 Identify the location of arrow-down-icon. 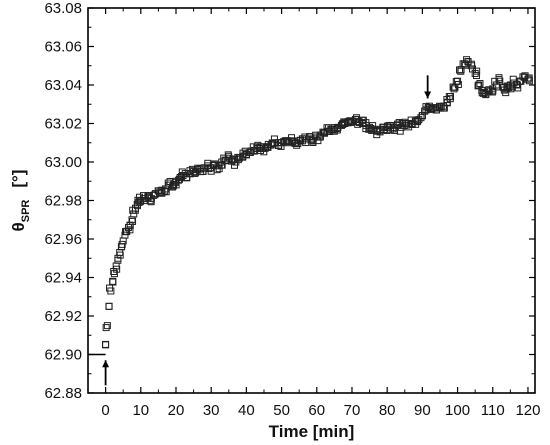
(428, 95).